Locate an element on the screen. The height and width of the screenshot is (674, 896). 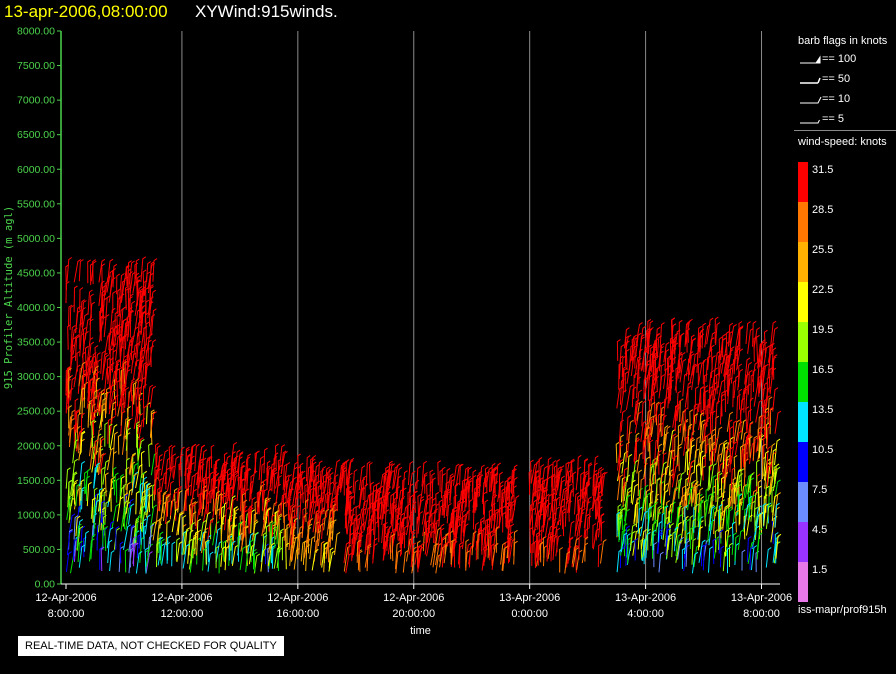
x-tick-time: 0:00:00 is located at coordinates (529, 614).